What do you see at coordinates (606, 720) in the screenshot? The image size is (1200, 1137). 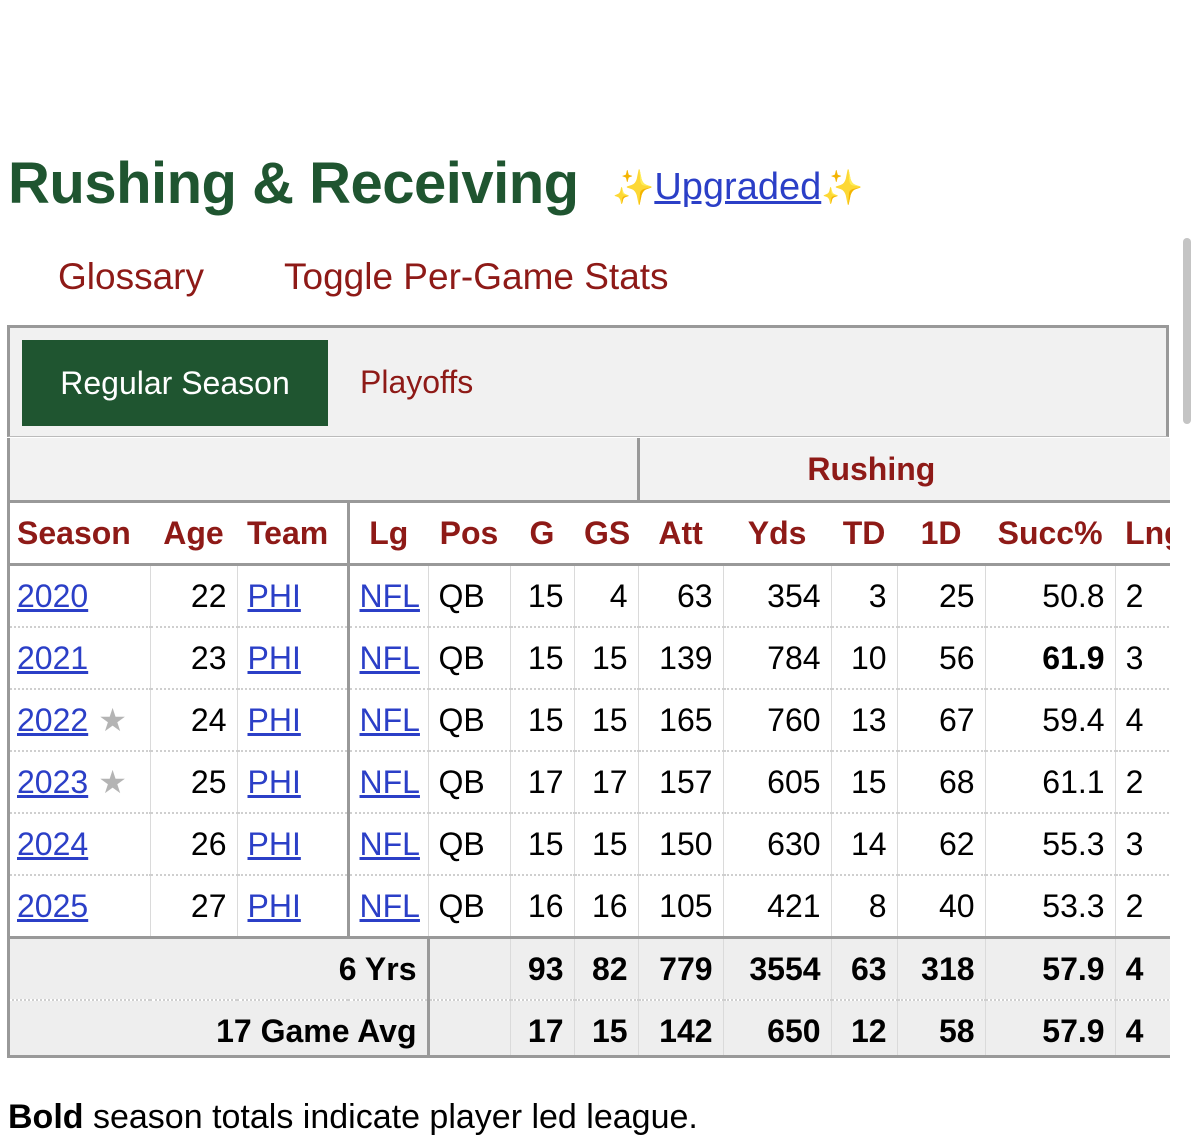 I see `gs-cell: 15` at bounding box center [606, 720].